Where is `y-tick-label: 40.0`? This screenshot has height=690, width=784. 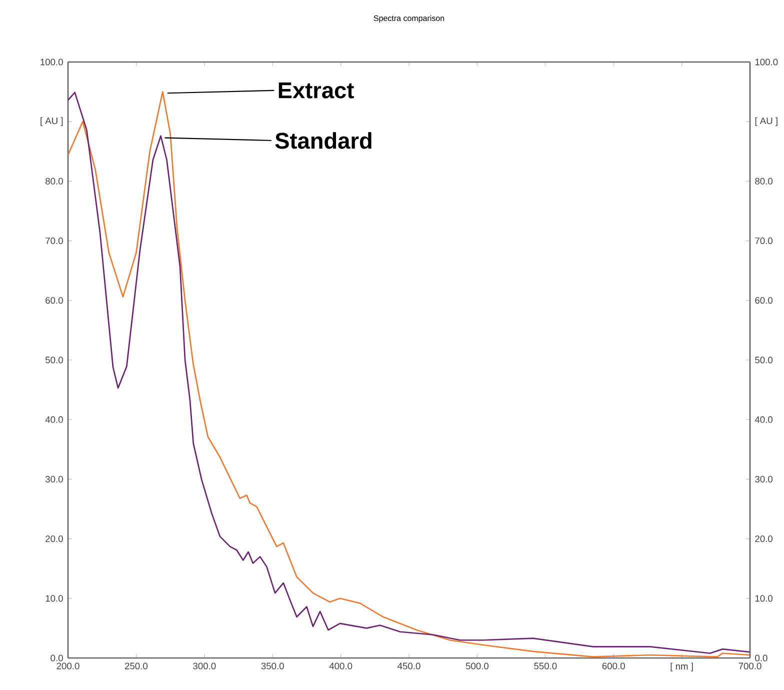
y-tick-label: 40.0 is located at coordinates (54, 419).